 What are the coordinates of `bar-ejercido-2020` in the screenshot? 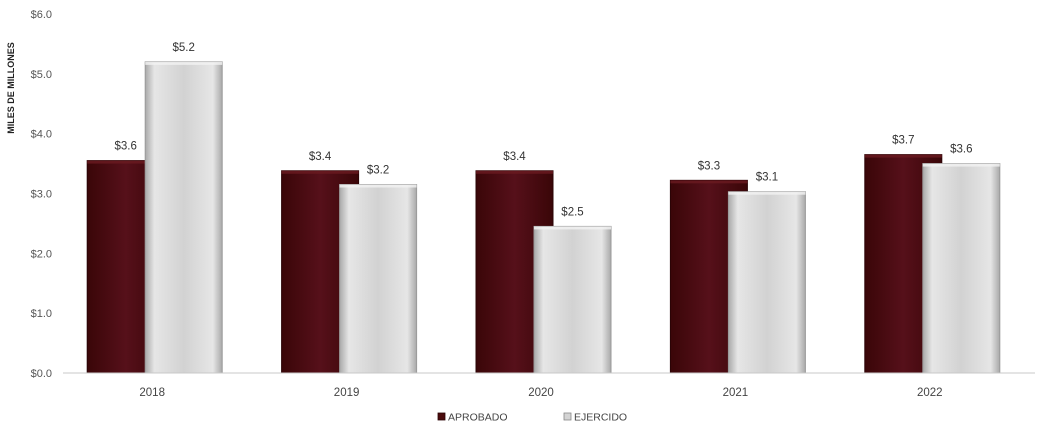 It's located at (572, 299).